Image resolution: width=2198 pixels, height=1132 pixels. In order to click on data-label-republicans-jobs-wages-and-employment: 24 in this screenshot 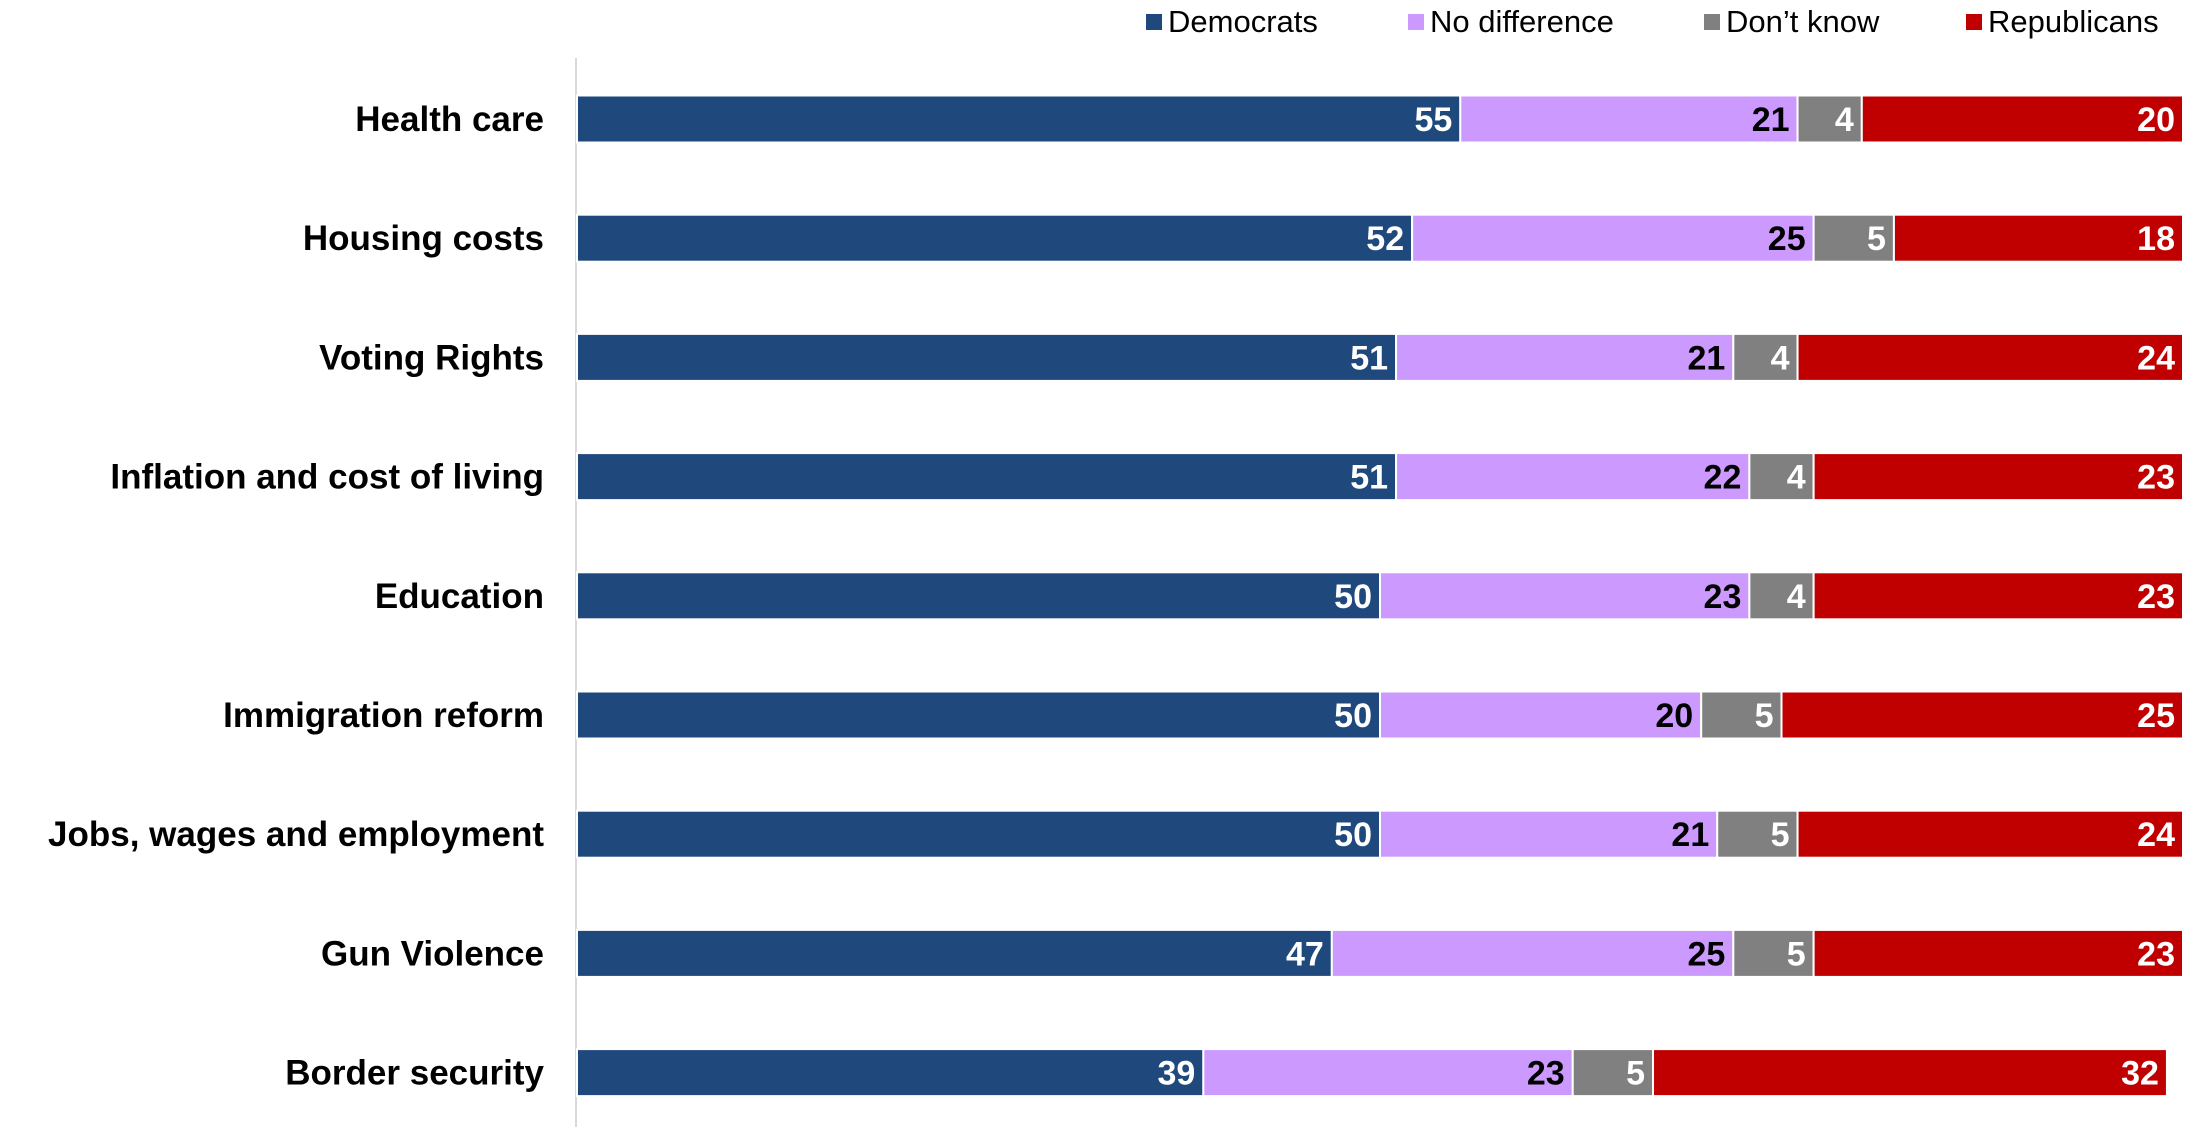, I will do `click(2156, 835)`.